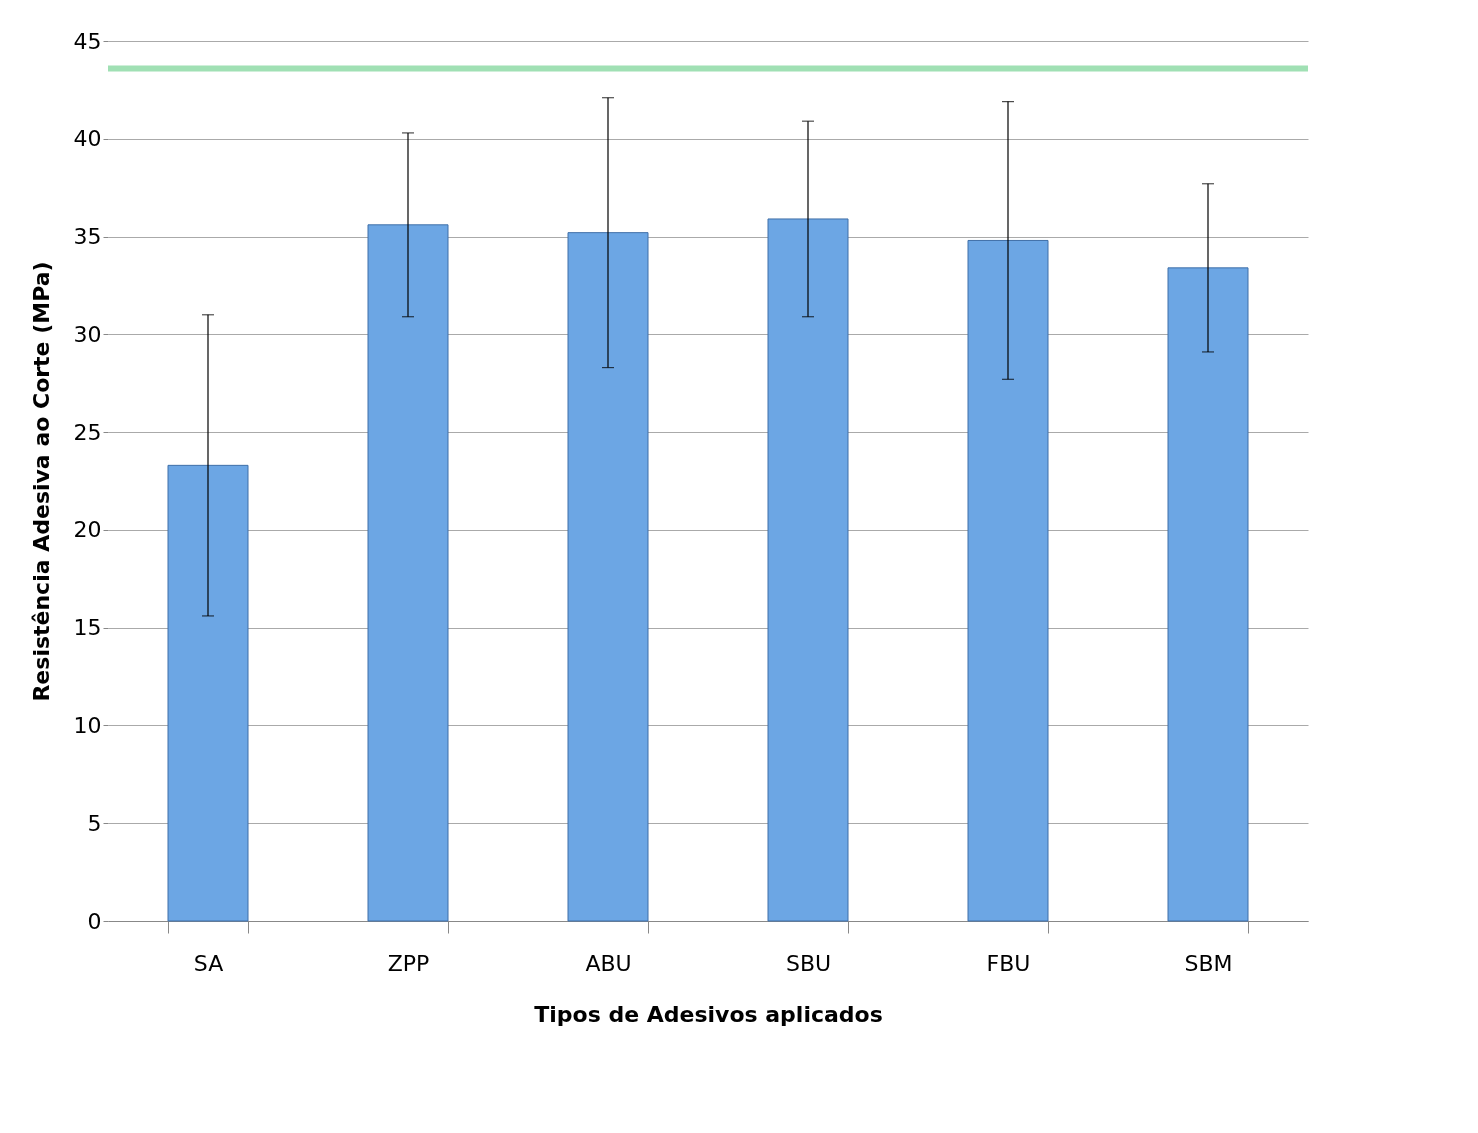 The image size is (1478, 1133). I want to click on y-tick-label: 0, so click(94, 921).